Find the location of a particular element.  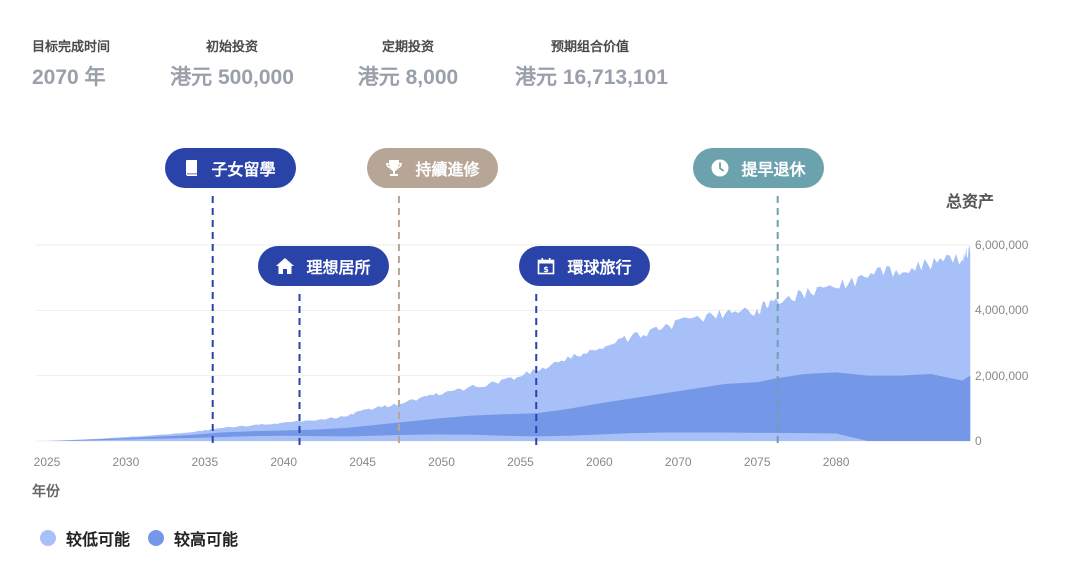

x-tick-label: 2055 is located at coordinates (520, 462).